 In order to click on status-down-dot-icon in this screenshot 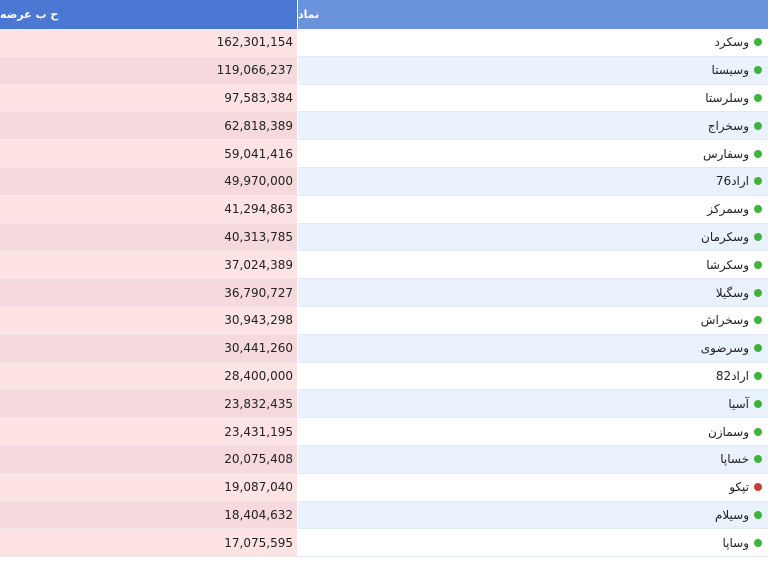, I will do `click(758, 487)`.